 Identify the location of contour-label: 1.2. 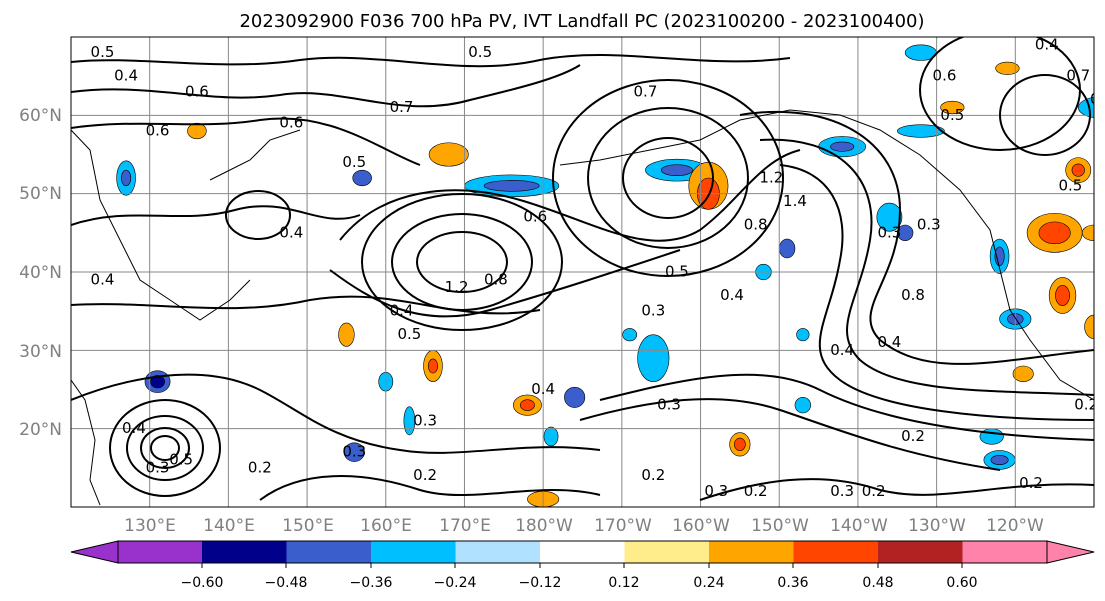
(457, 287).